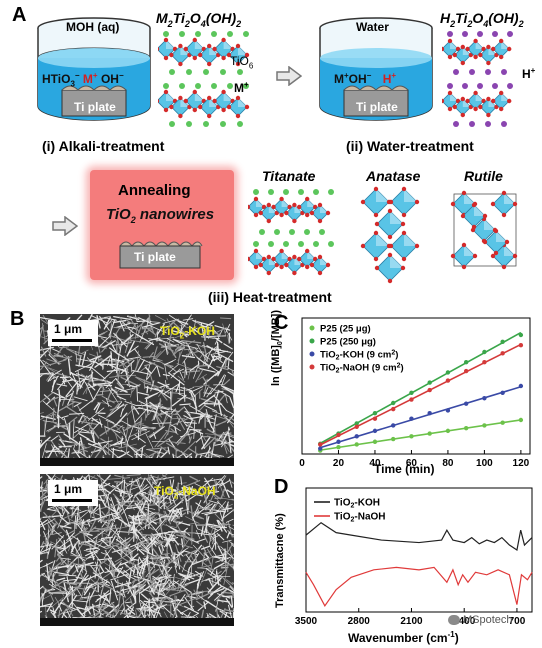 Image resolution: width=542 pixels, height=648 pixels. Describe the element at coordinates (375, 463) in the screenshot. I see `x-tick-label: 40` at that location.